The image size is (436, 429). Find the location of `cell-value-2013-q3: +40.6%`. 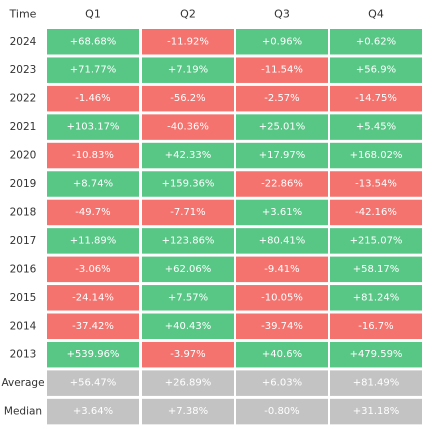

cell-value-2013-q3: +40.6% is located at coordinates (282, 354).